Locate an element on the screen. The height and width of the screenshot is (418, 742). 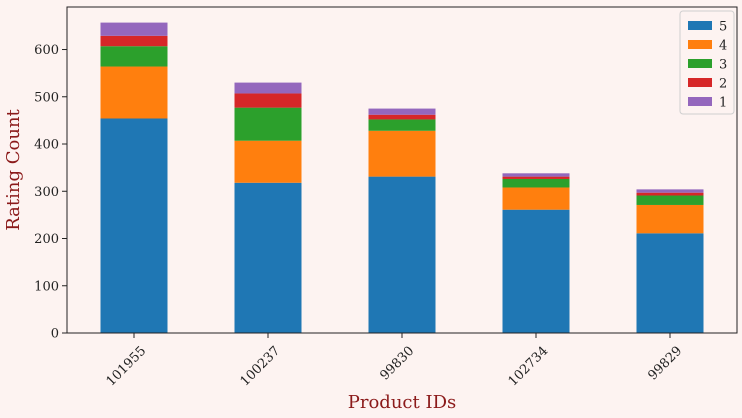
x-tick-label: 99830 is located at coordinates (397, 364).